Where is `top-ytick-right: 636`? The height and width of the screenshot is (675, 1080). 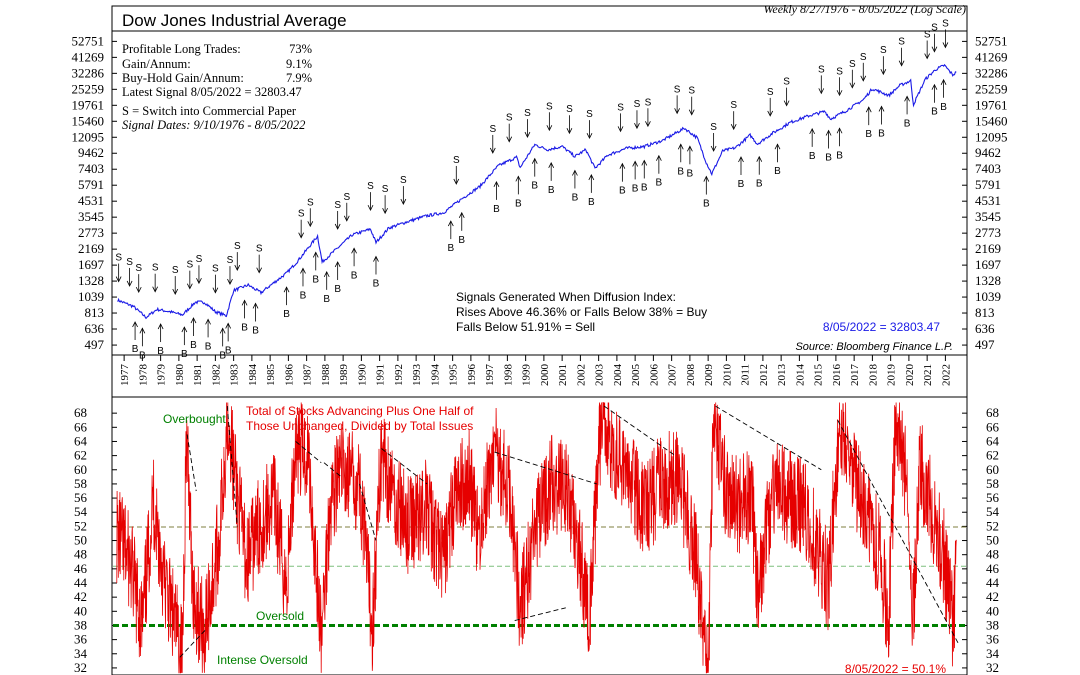 top-ytick-right: 636 is located at coordinates (985, 328).